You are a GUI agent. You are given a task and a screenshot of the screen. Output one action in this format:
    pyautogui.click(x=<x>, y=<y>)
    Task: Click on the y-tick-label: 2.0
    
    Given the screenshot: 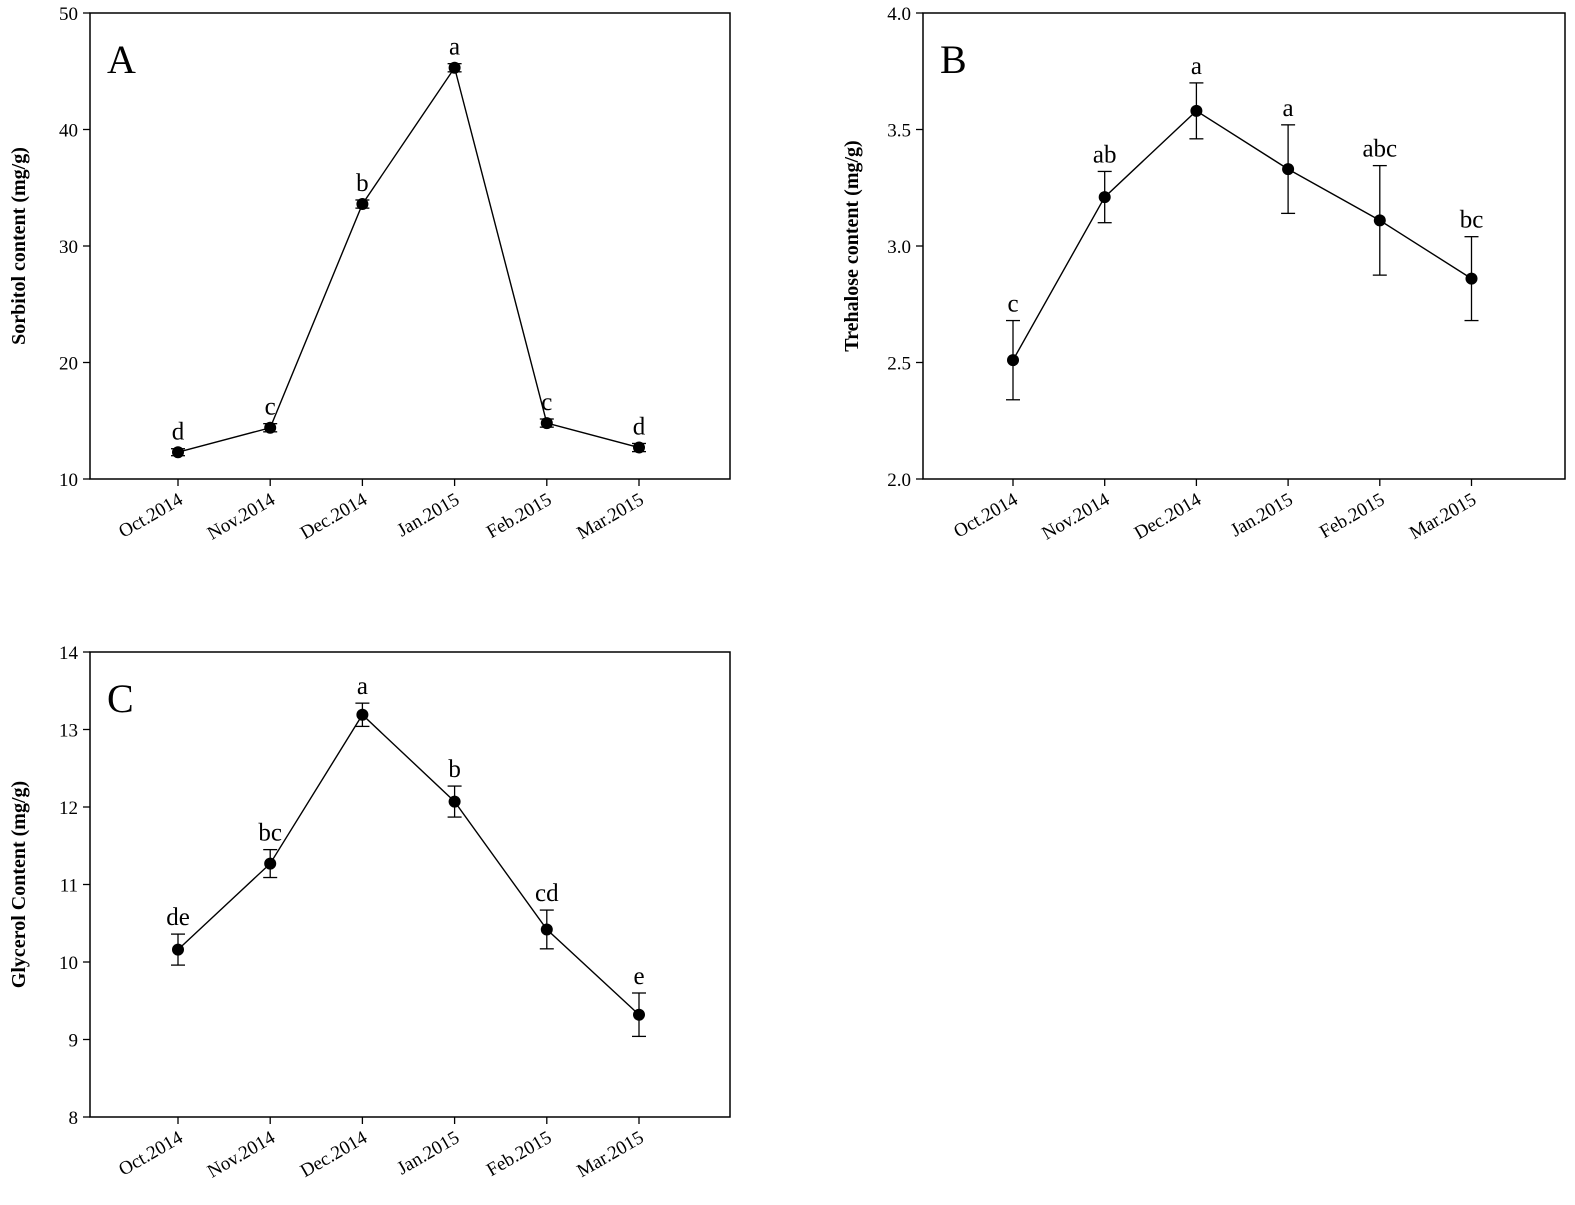 What is the action you would take?
    pyautogui.click(x=899, y=480)
    